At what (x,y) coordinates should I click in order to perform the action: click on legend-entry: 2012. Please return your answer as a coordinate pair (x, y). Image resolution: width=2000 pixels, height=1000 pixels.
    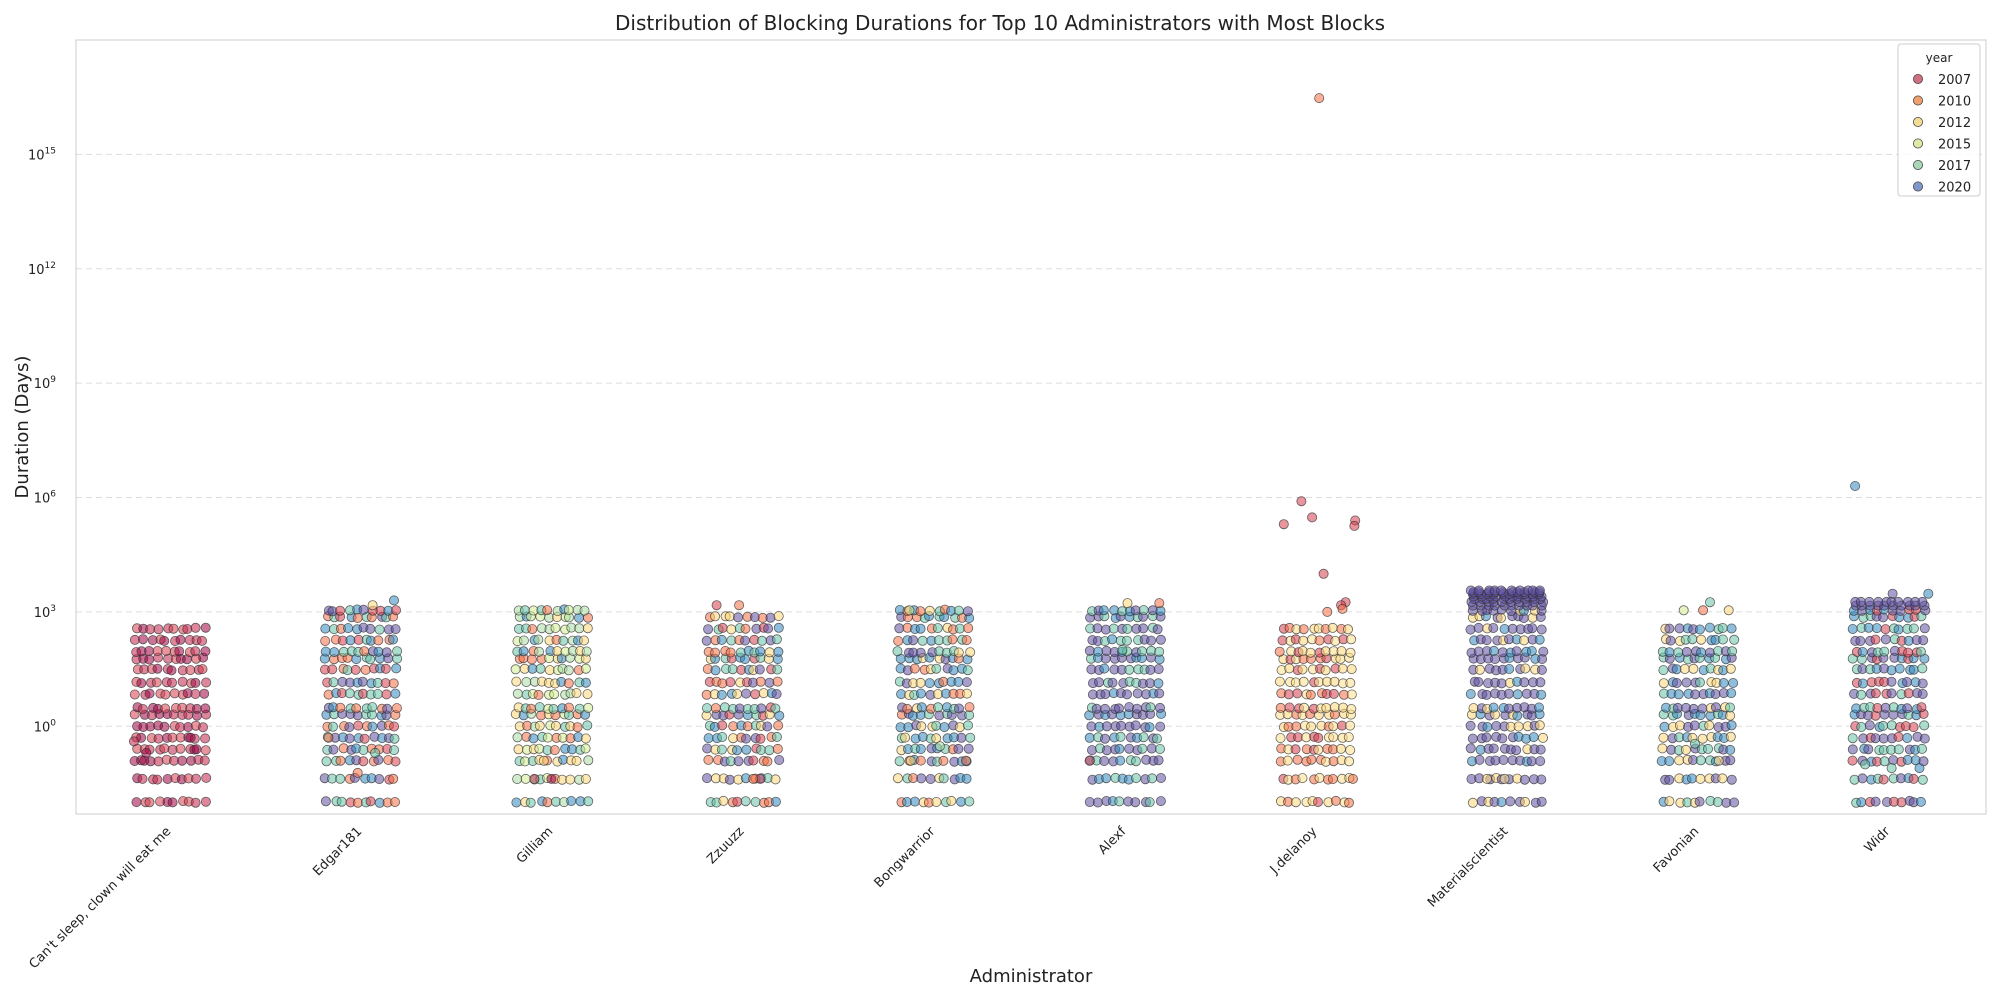
    Looking at the image, I should click on (1954, 123).